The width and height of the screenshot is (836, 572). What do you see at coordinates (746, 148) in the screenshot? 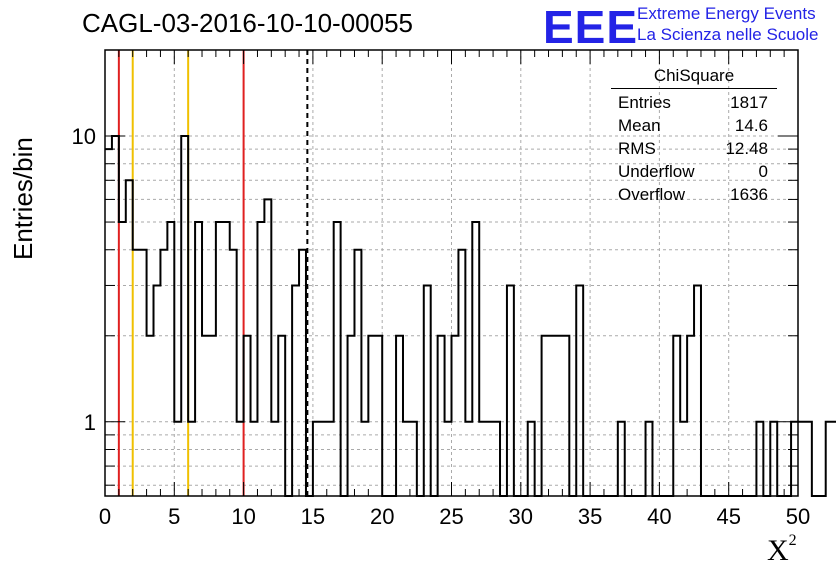
I see `stats-value: 12.48` at bounding box center [746, 148].